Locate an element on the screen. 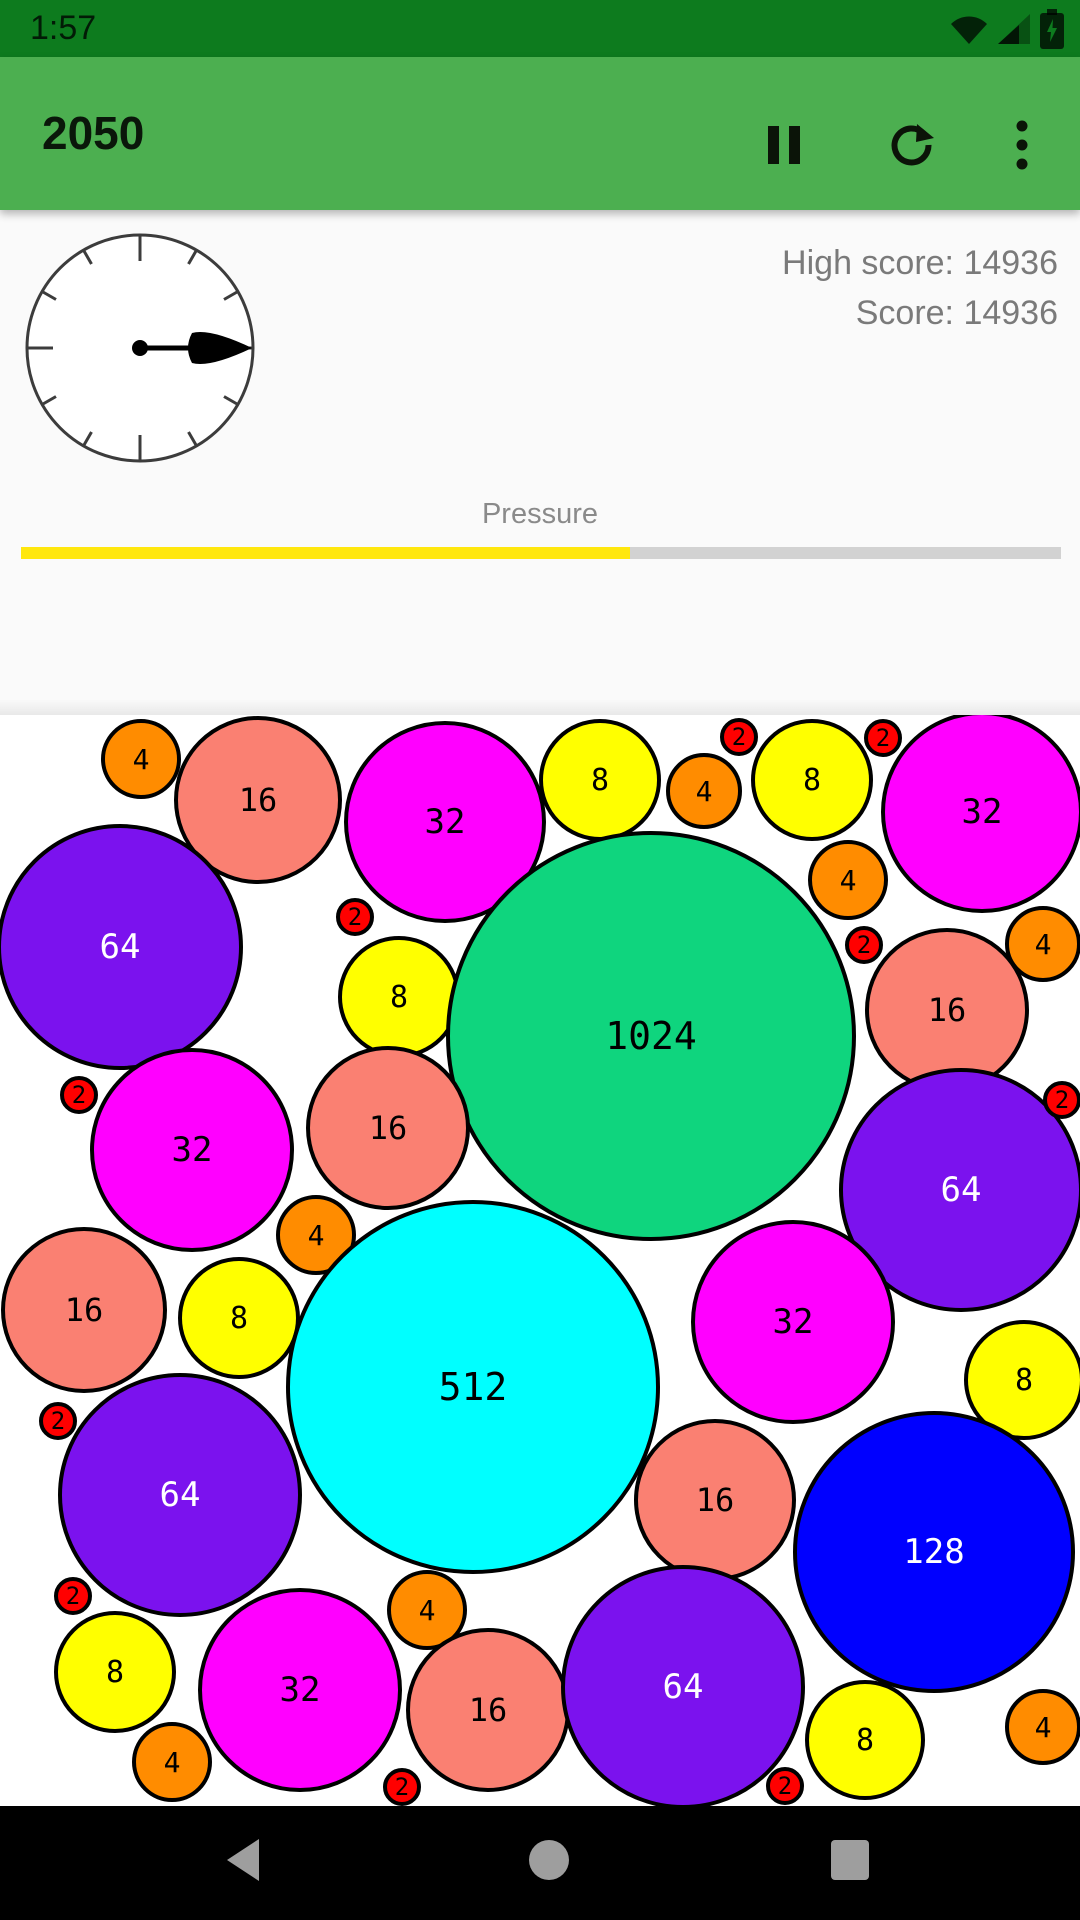 The height and width of the screenshot is (1920, 1080). restart-button is located at coordinates (912, 145).